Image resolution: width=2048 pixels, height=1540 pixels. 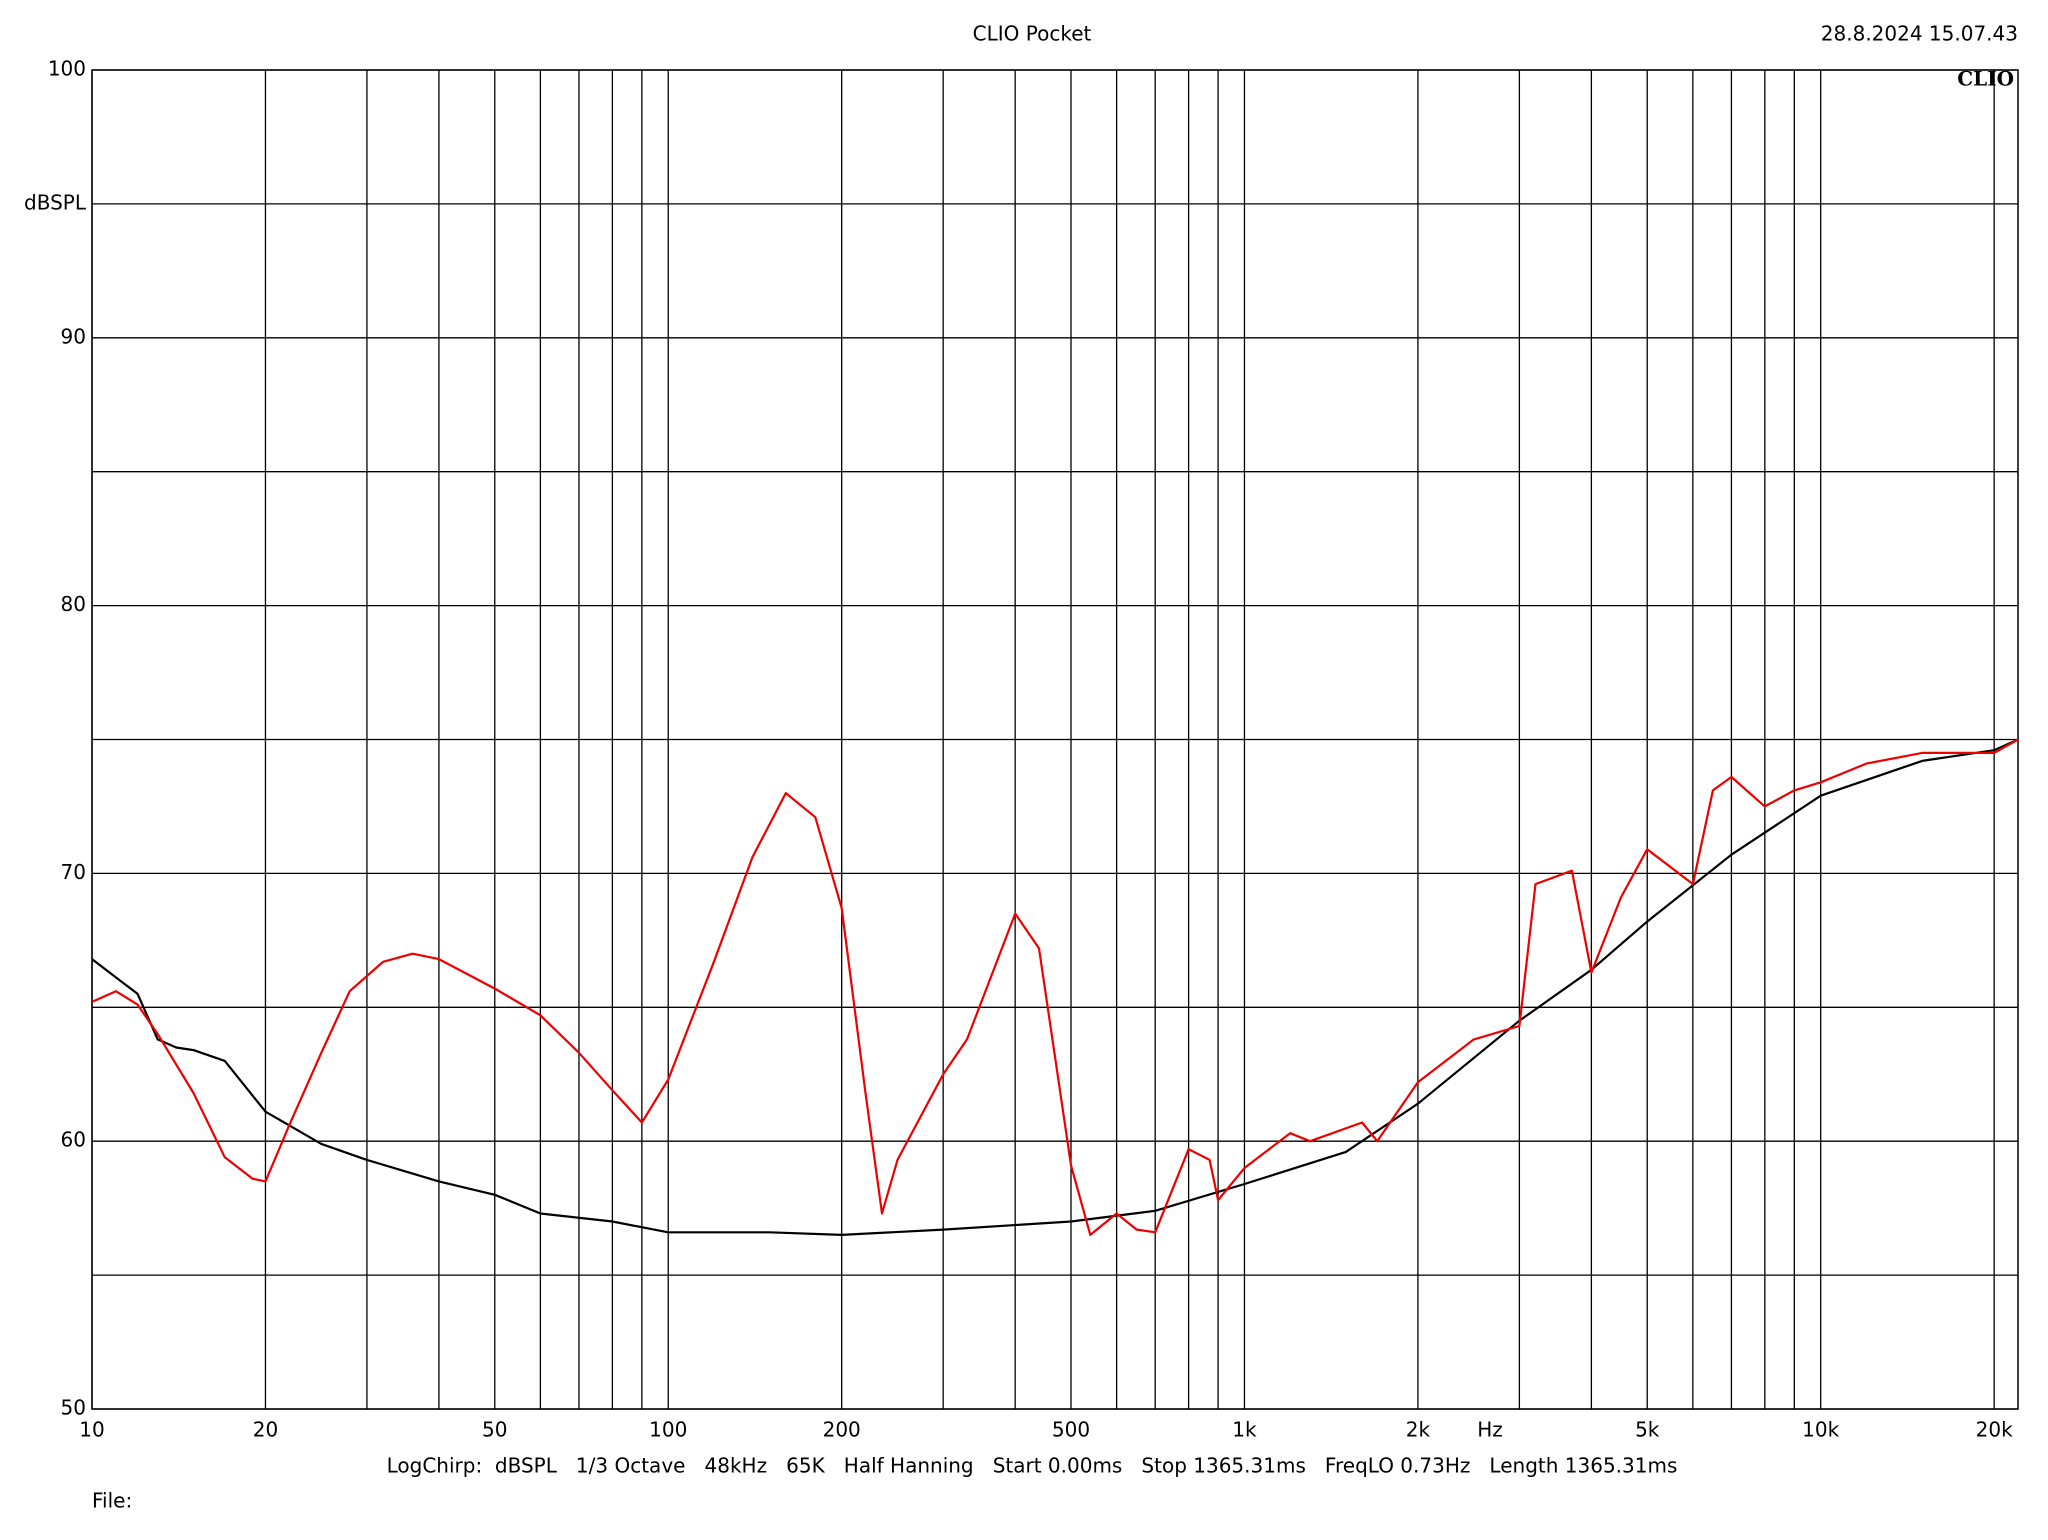 What do you see at coordinates (1032, 34) in the screenshot?
I see `chart-title: CLIO Pocket` at bounding box center [1032, 34].